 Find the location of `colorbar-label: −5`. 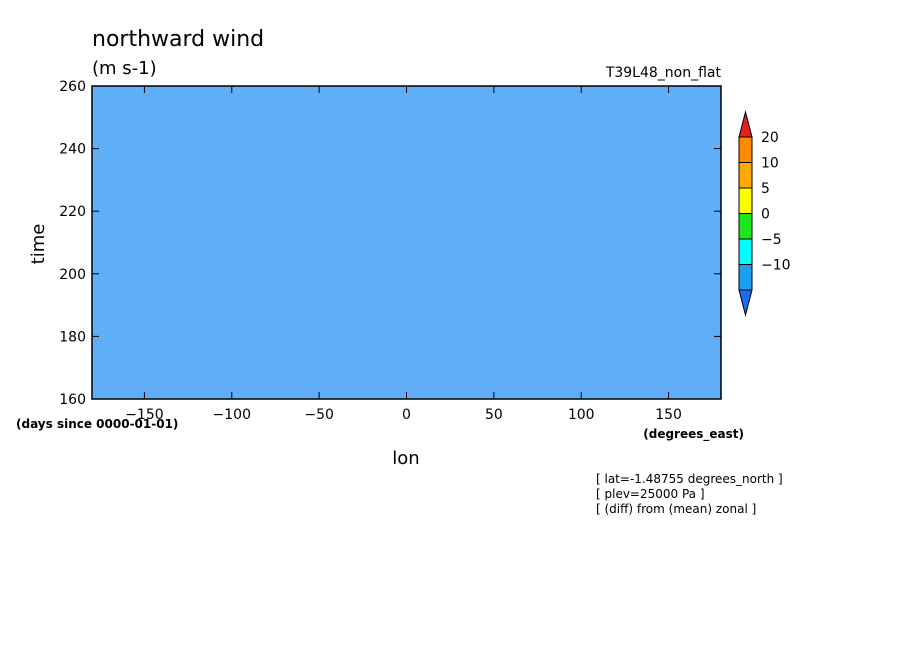

colorbar-label: −5 is located at coordinates (771, 240).